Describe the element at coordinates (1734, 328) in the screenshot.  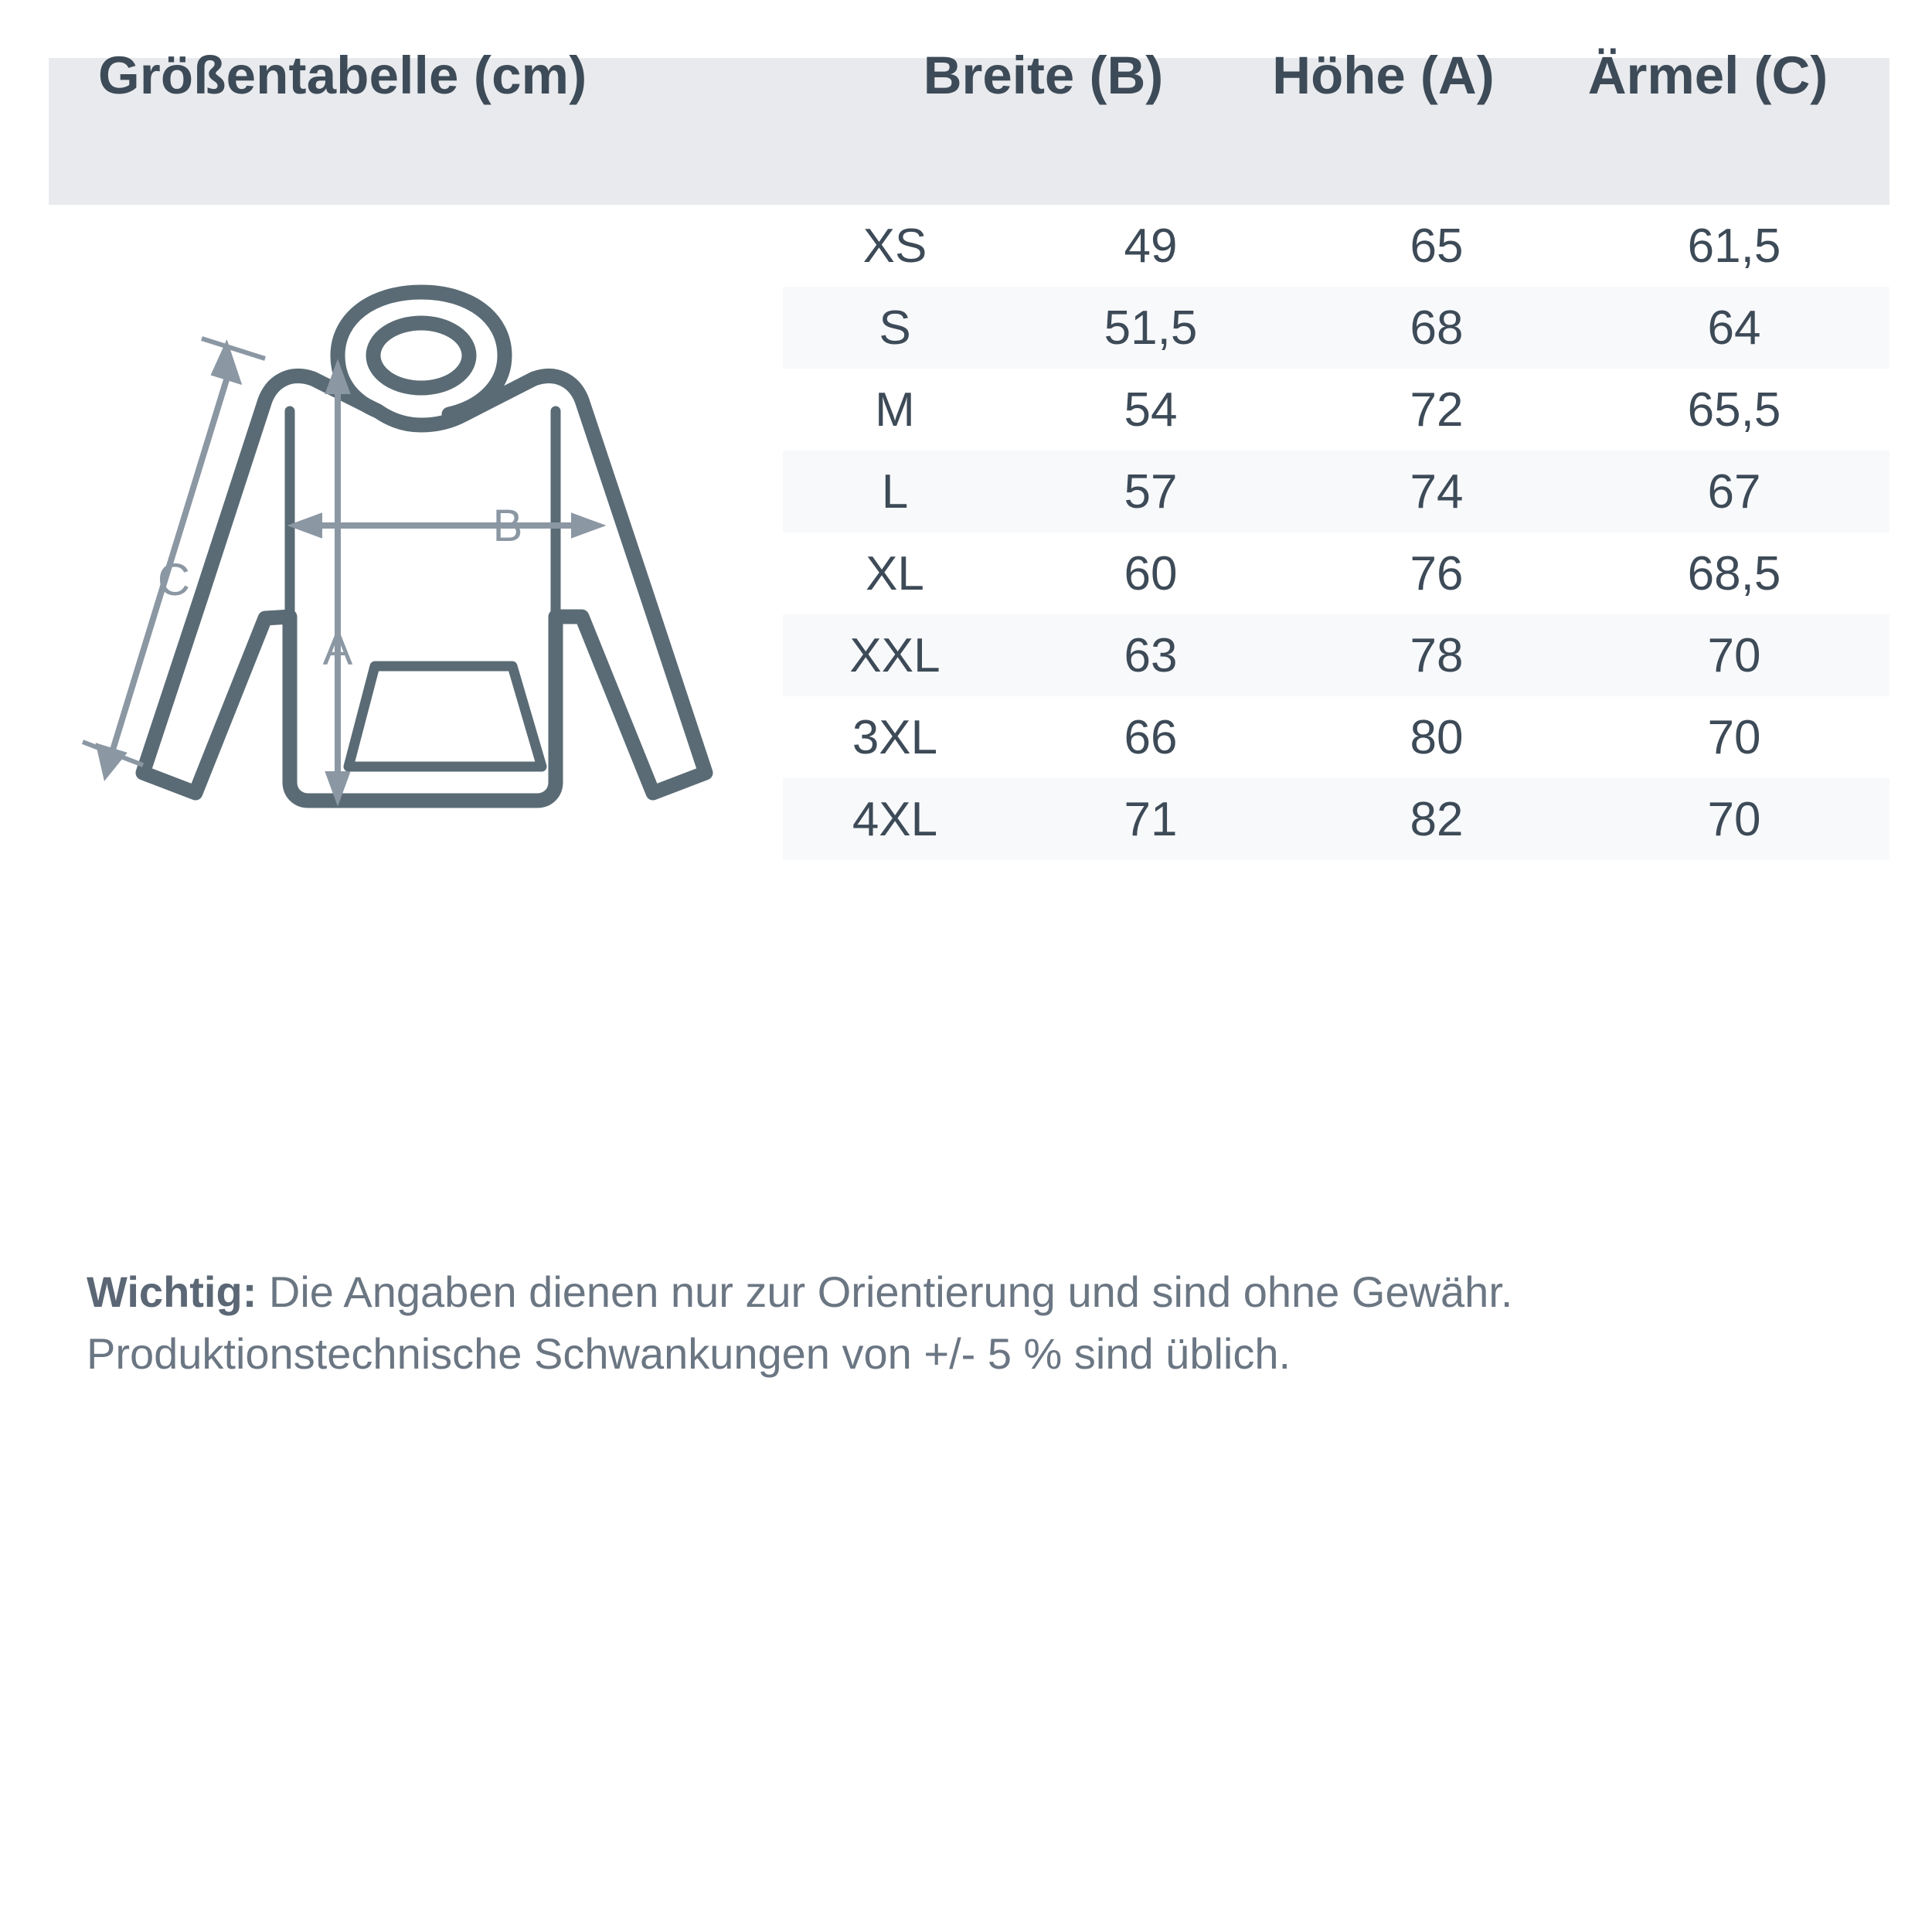
I see `cell-aermel: 64` at that location.